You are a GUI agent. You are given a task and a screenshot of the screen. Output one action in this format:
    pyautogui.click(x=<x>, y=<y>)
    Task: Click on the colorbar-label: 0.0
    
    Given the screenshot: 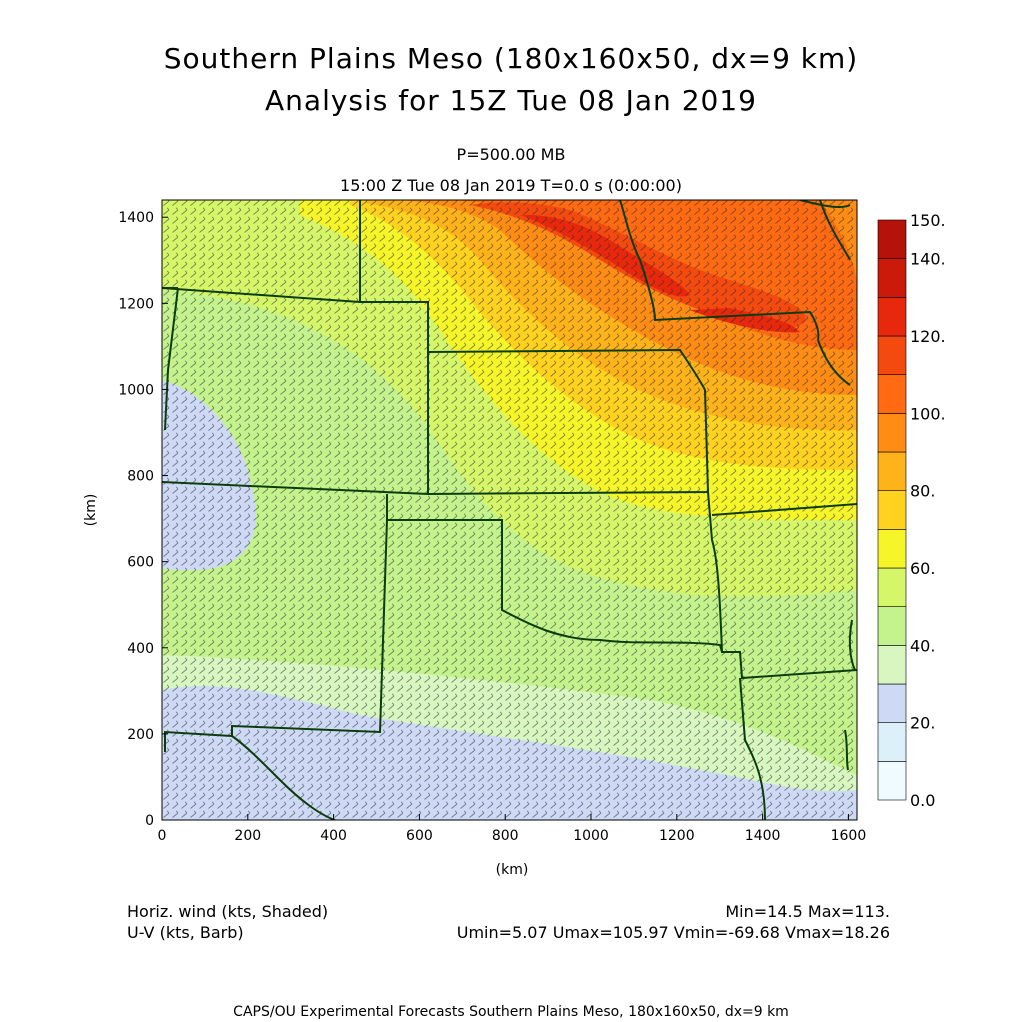 What is the action you would take?
    pyautogui.click(x=922, y=800)
    